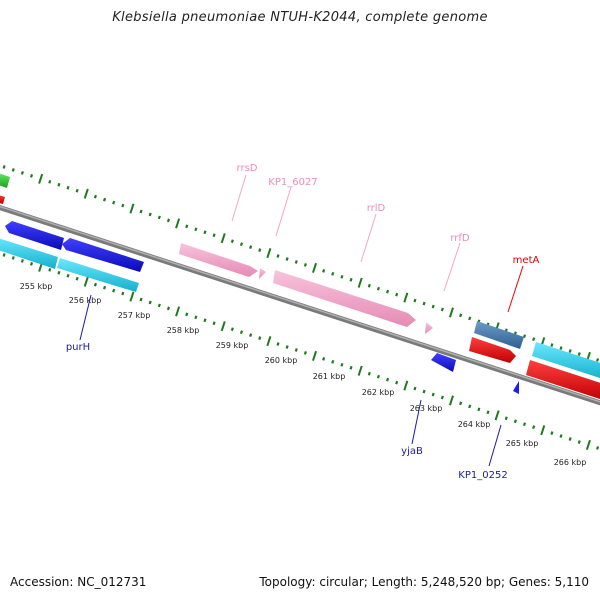  What do you see at coordinates (570, 462) in the screenshot?
I see `tick-label: 266 kbp` at bounding box center [570, 462].